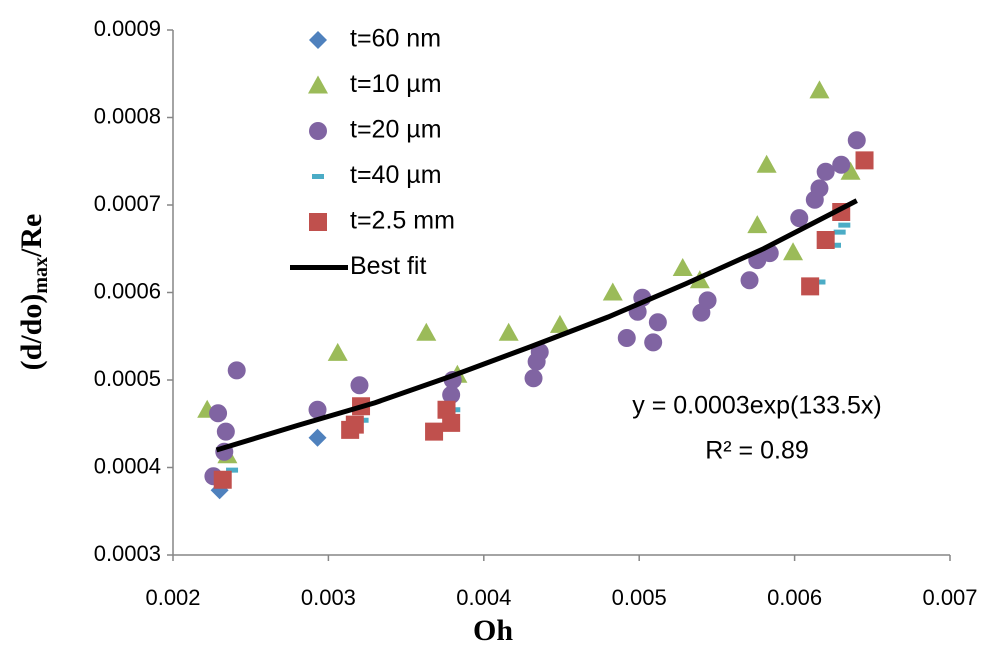  What do you see at coordinates (127, 553) in the screenshot?
I see `y-tick-label: 0.0003` at bounding box center [127, 553].